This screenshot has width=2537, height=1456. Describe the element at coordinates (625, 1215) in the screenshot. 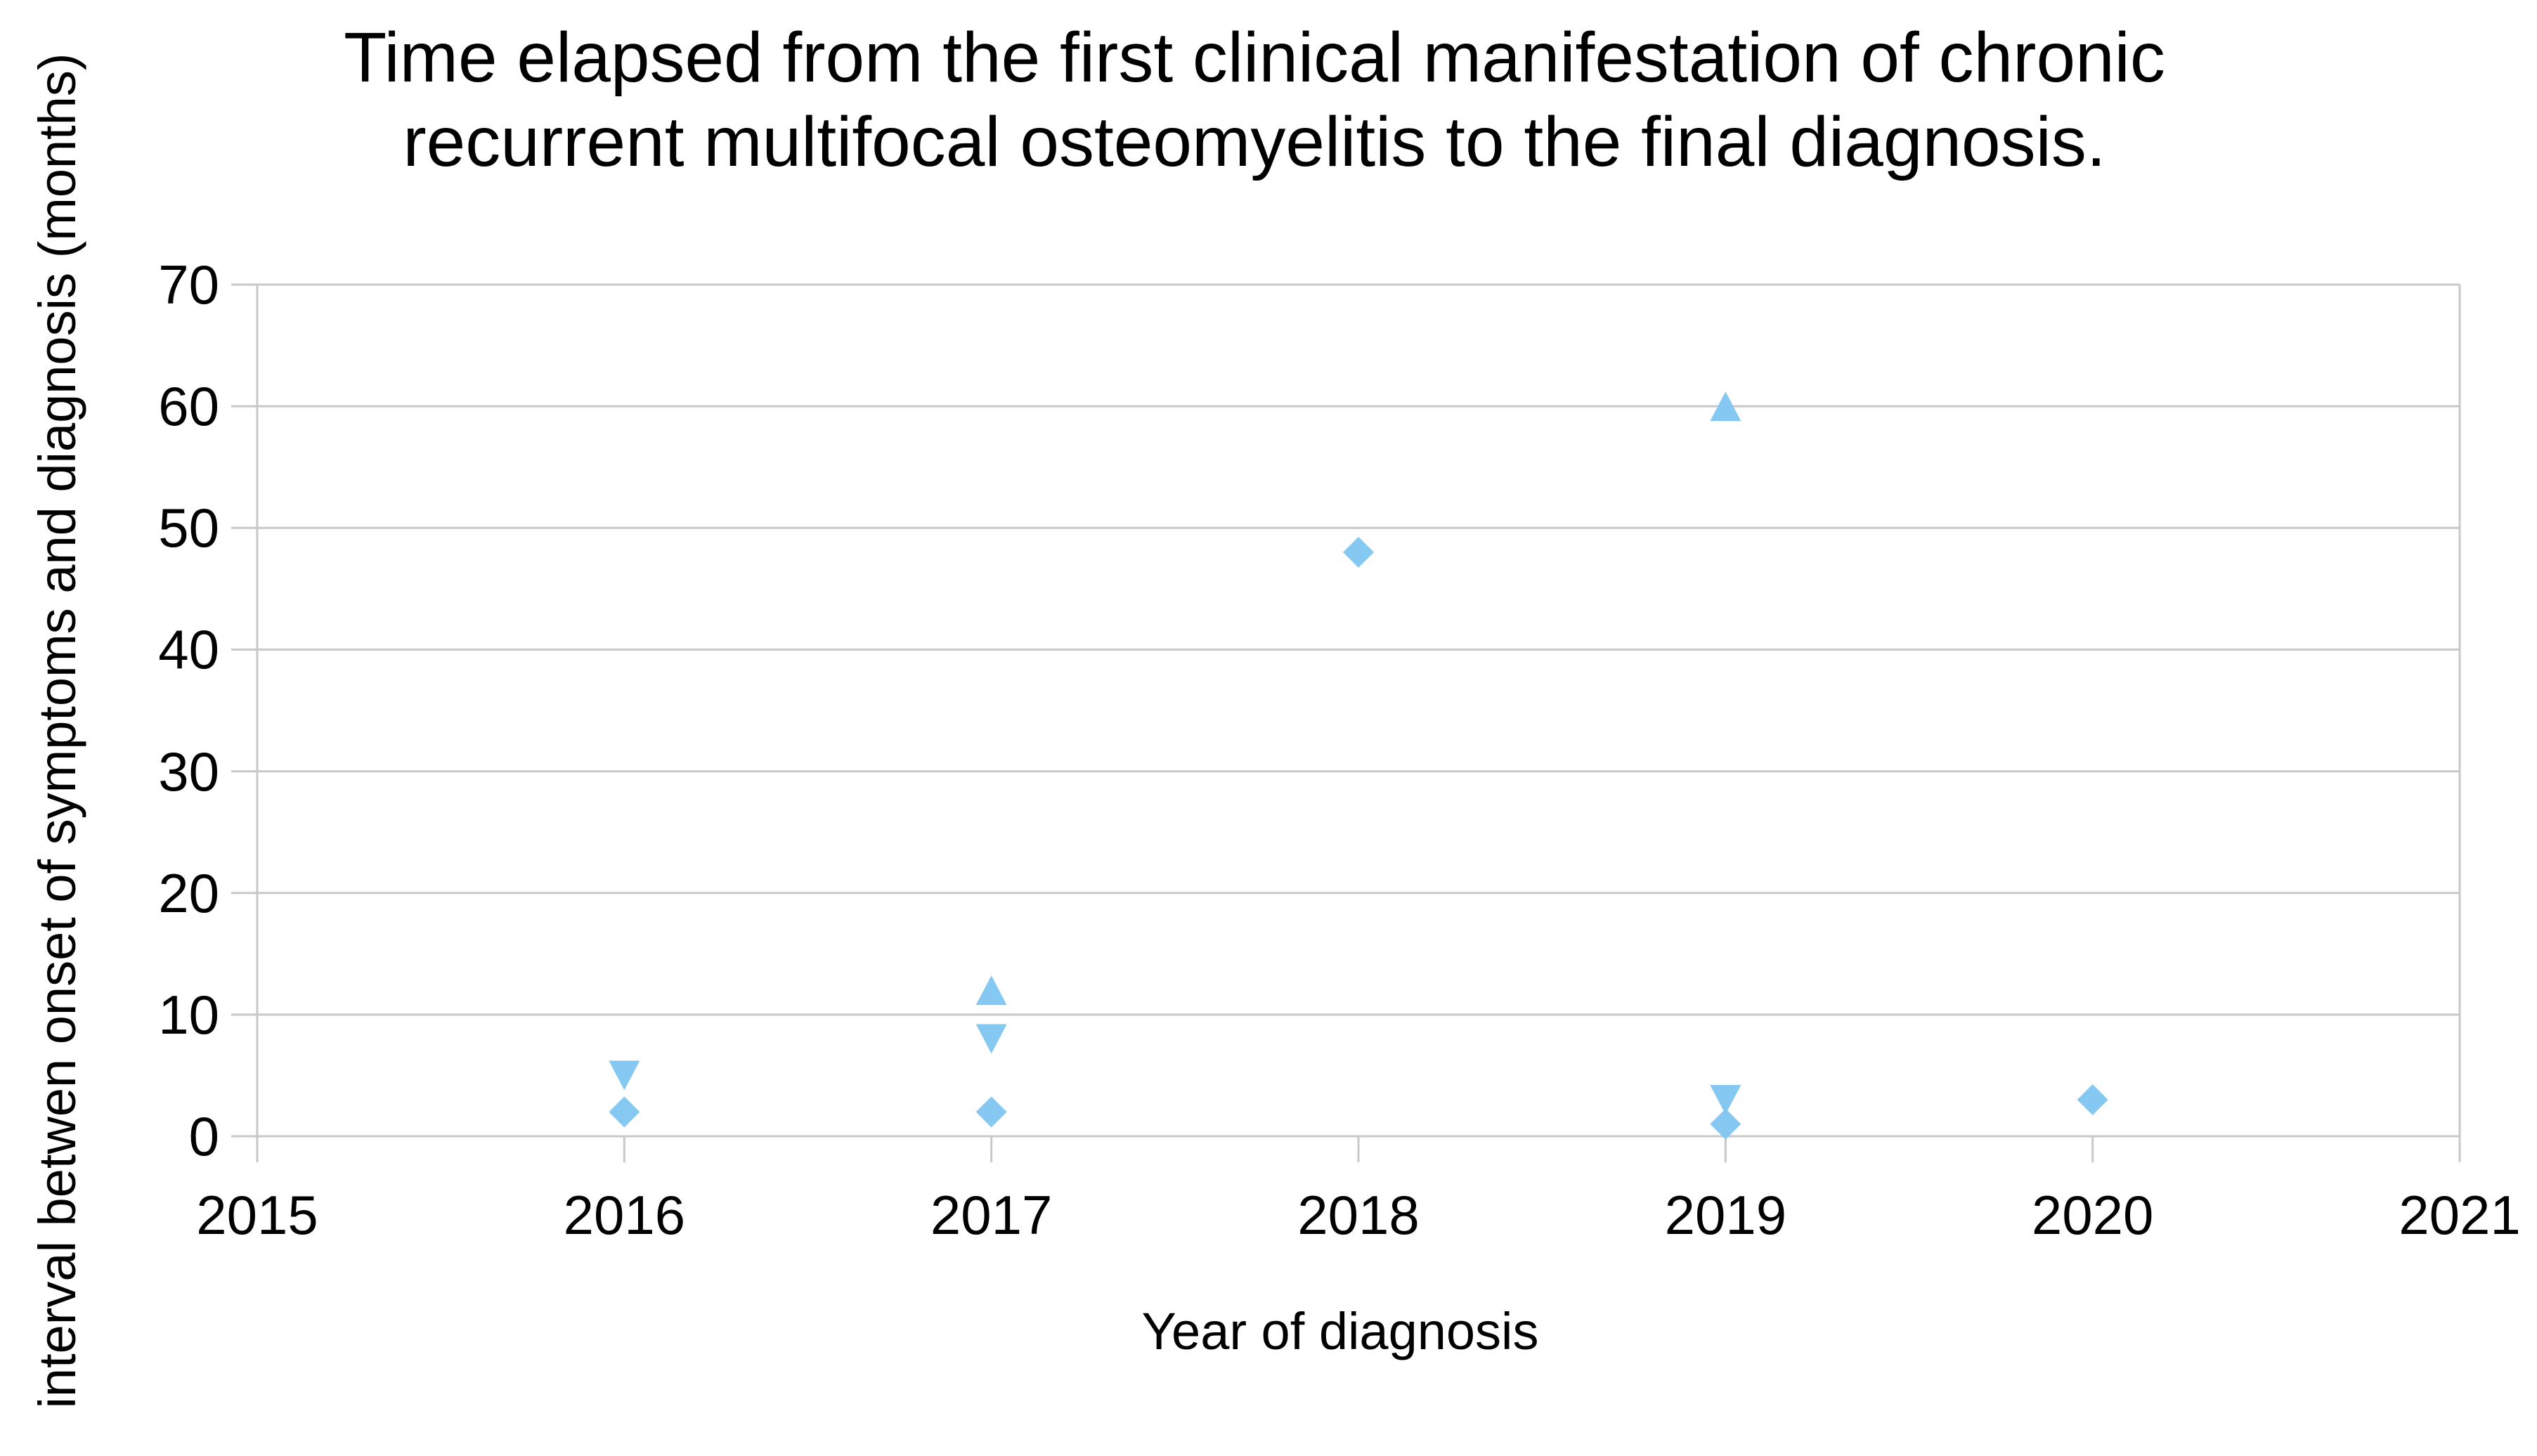

I see `x-tick-label: 2016` at that location.